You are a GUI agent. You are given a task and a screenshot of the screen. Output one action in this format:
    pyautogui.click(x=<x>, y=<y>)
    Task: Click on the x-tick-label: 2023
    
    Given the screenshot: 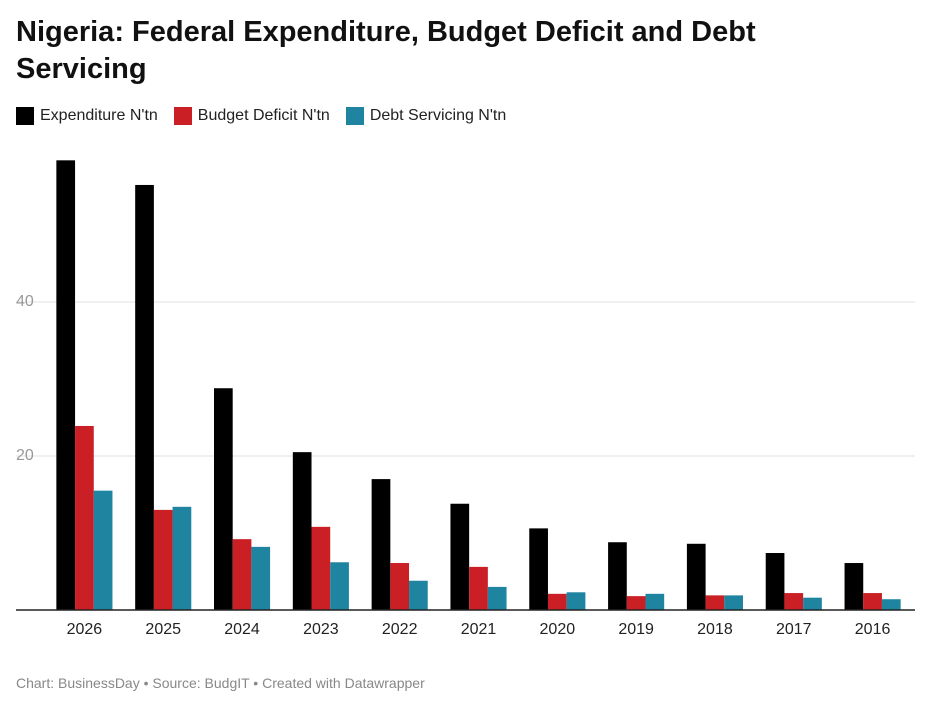 What is the action you would take?
    pyautogui.click(x=321, y=629)
    